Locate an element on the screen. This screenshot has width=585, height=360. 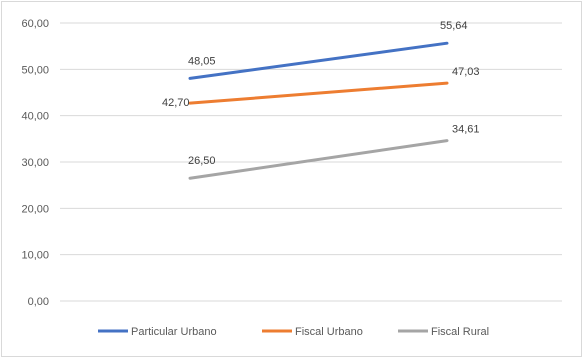
y-tick-label: 60,00 is located at coordinates (35, 24).